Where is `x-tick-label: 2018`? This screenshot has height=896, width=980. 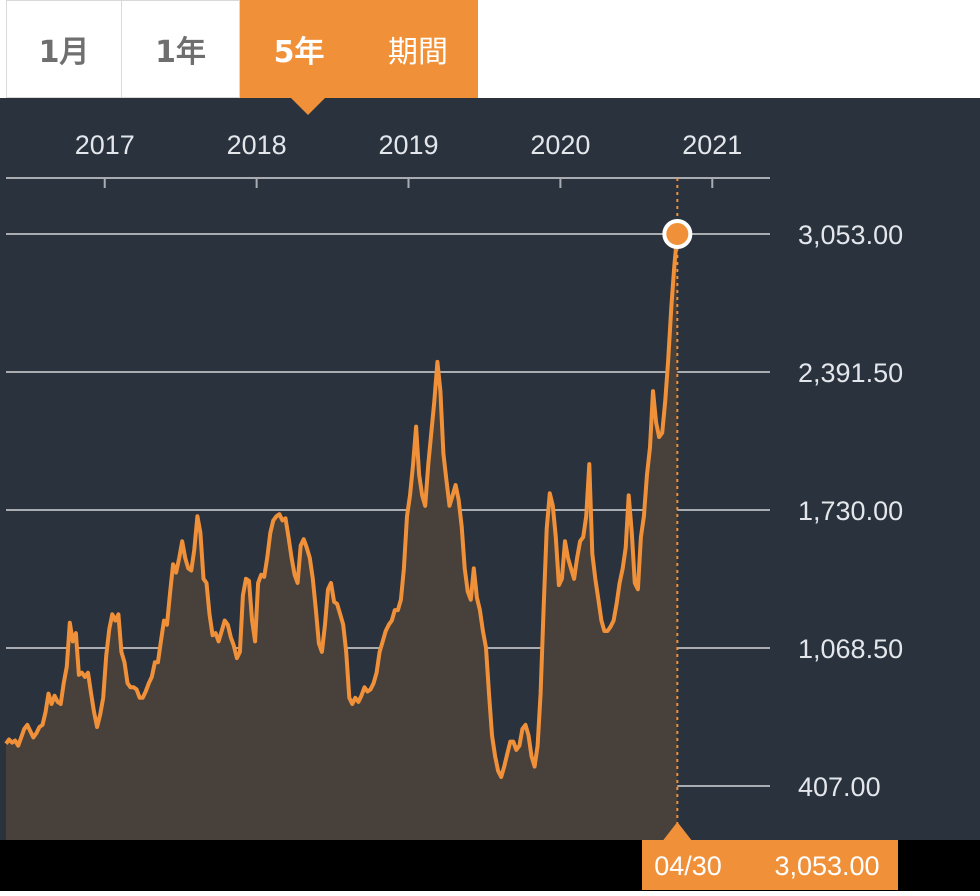 x-tick-label: 2018 is located at coordinates (257, 145).